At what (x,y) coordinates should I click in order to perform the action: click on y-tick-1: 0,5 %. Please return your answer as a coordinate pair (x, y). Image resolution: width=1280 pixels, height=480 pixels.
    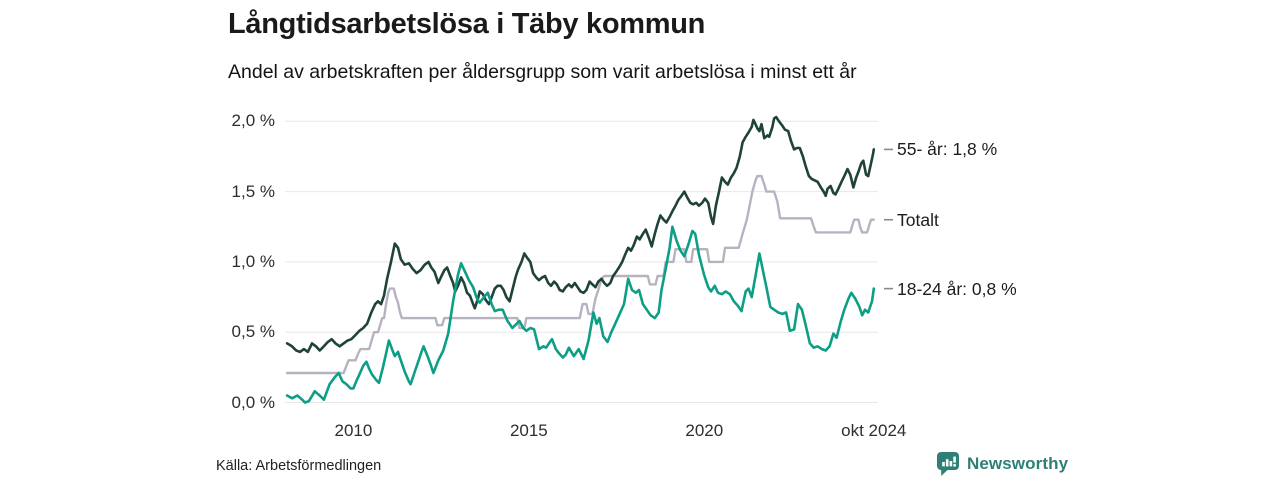
    Looking at the image, I should click on (253, 332).